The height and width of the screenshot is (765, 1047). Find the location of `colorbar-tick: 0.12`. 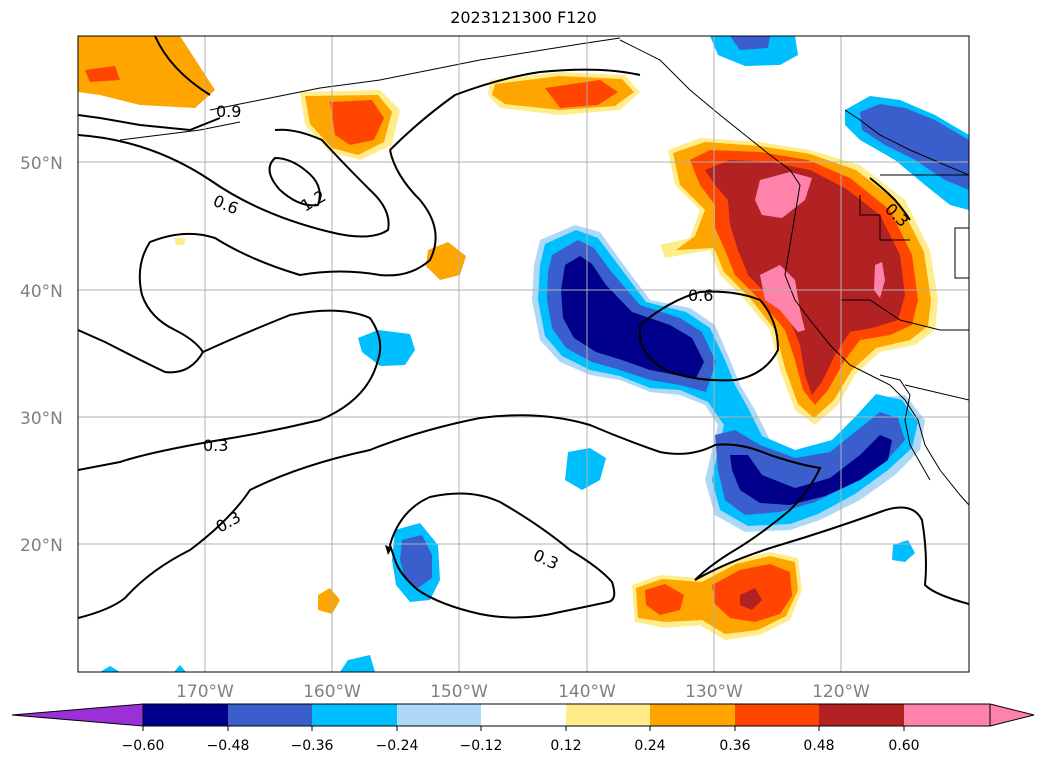

colorbar-tick: 0.12 is located at coordinates (565, 746).